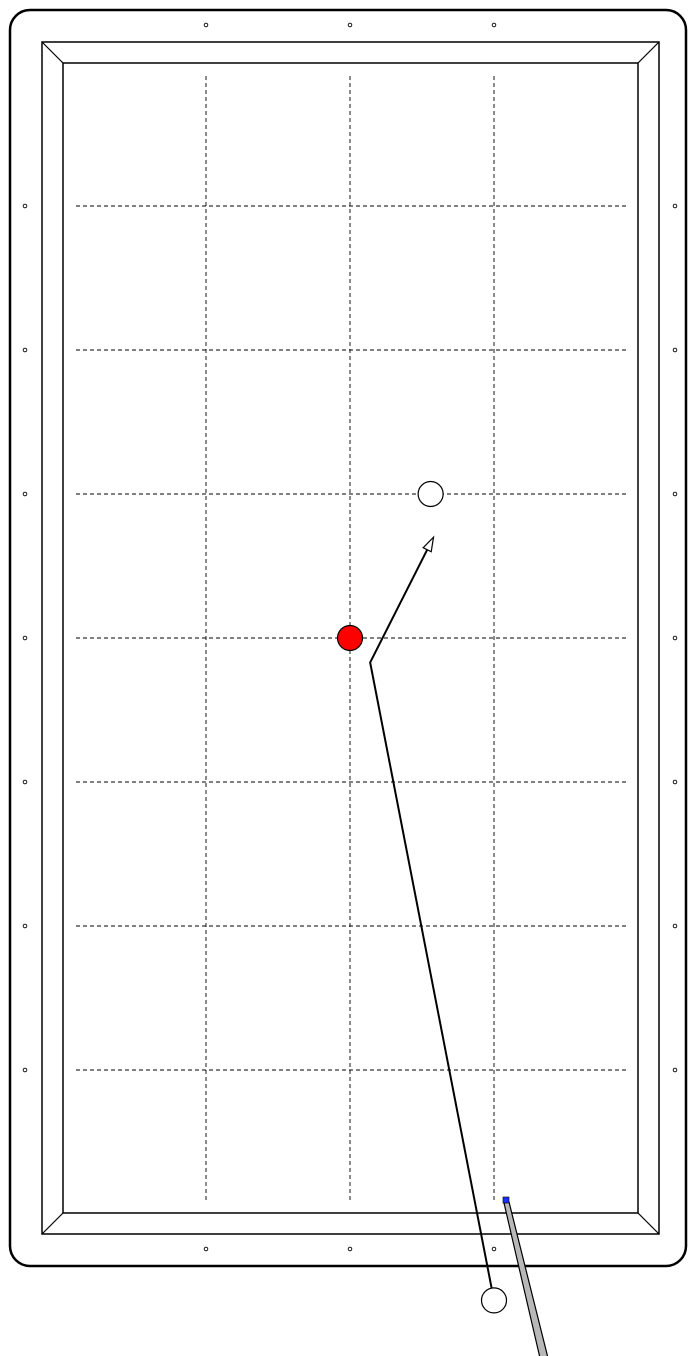 This screenshot has height=1356, width=688. Describe the element at coordinates (430, 494) in the screenshot. I see `white-ball-target` at that location.